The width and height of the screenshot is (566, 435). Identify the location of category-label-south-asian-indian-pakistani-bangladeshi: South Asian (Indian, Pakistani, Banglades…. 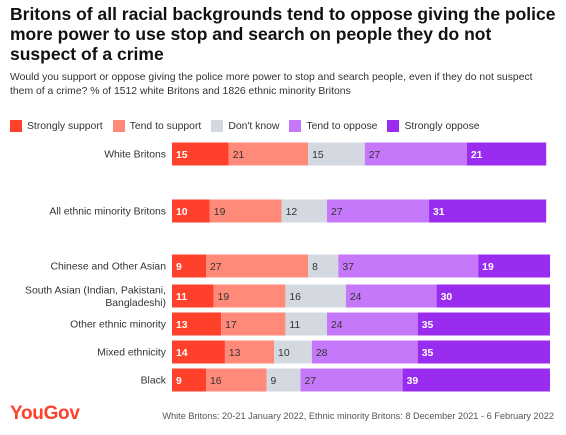
(95, 297).